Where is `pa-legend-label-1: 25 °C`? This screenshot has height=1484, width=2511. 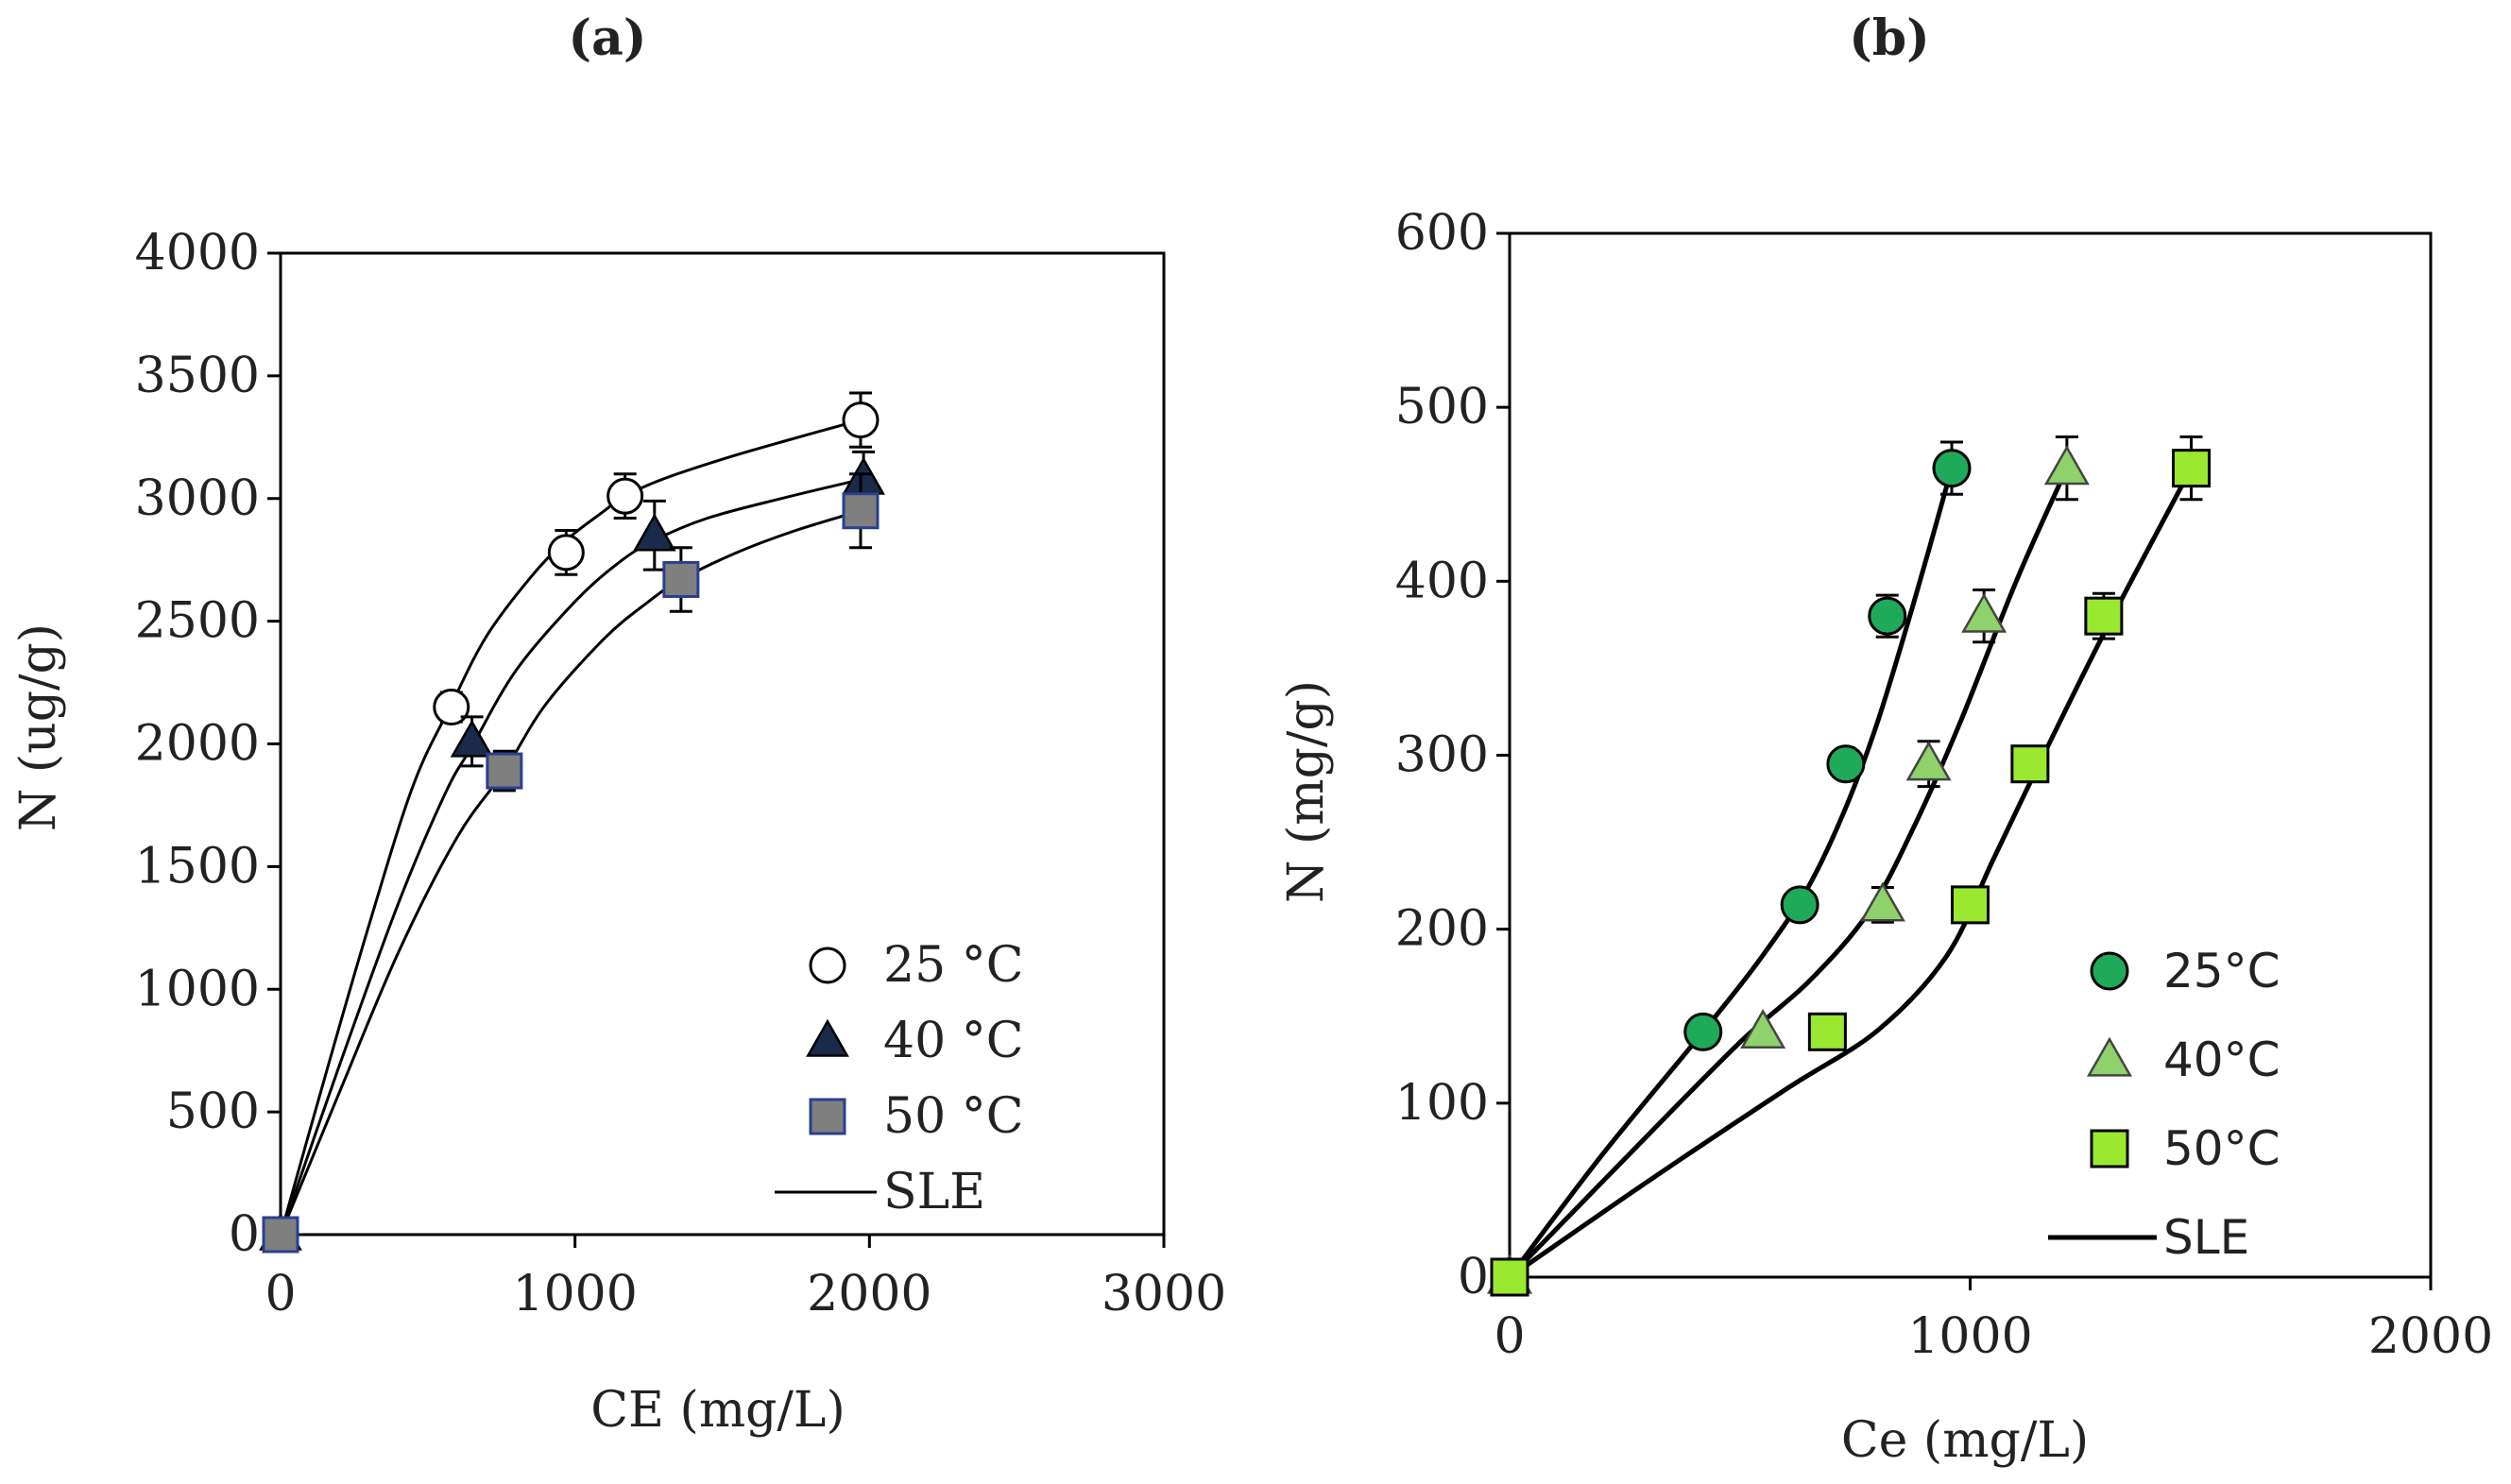 pa-legend-label-1: 25 °C is located at coordinates (953, 965).